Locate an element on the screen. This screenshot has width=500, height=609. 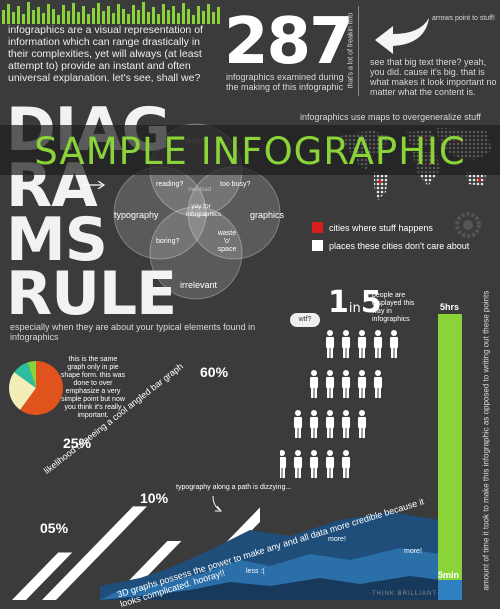
sample-banner-text: SAMPLE INFOGRAPHIC is located at coordinates (250, 151).